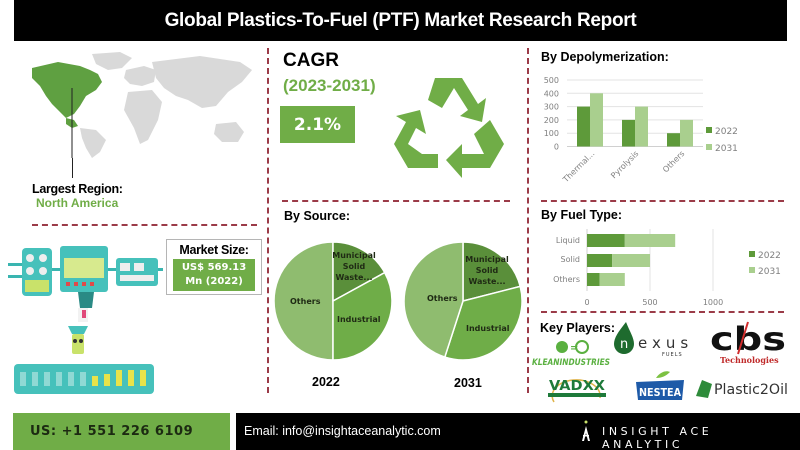 This screenshot has width=800, height=450. Describe the element at coordinates (488, 328) in the screenshot. I see `pie-2031-label-industrial: Industrial` at that location.